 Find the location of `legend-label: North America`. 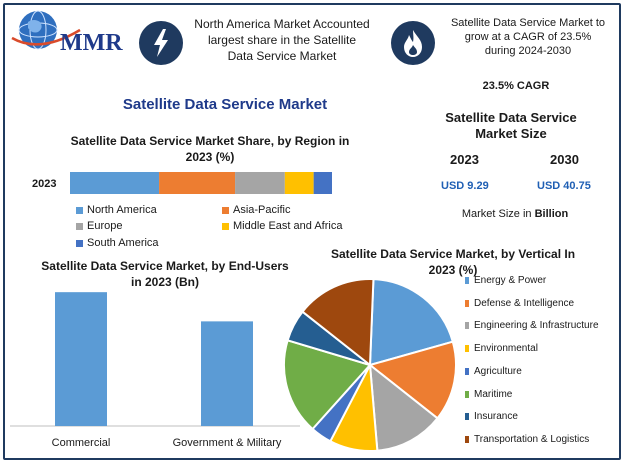

legend-label: North America is located at coordinates (122, 210).